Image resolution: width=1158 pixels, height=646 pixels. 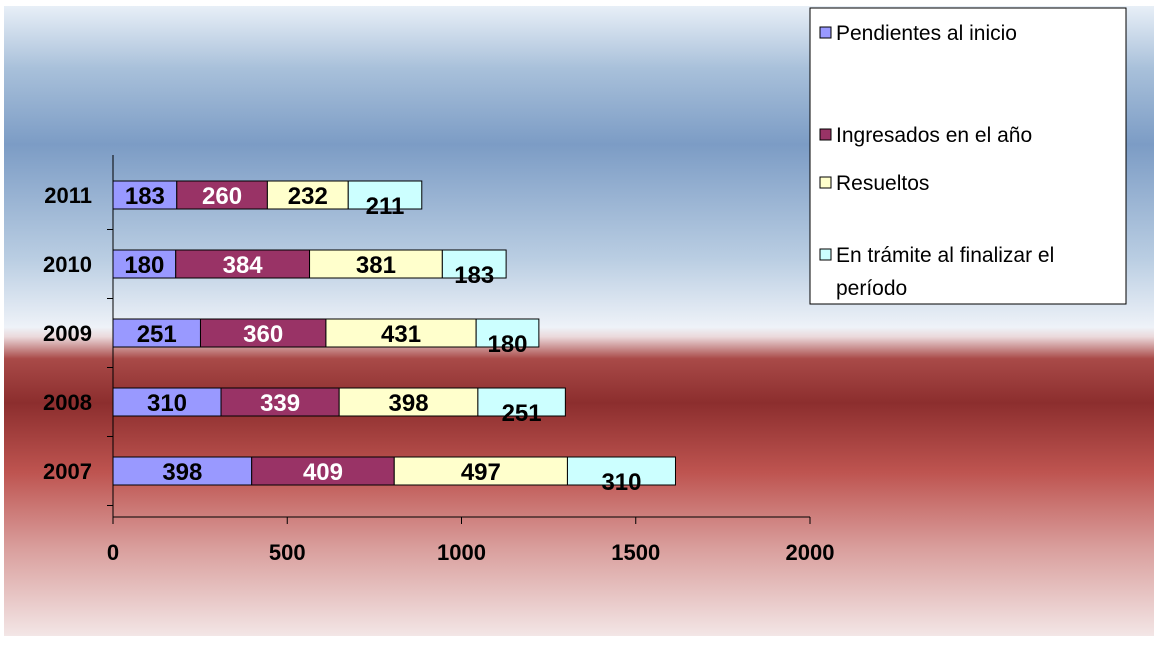 I want to click on data-label: 260, so click(x=222, y=196).